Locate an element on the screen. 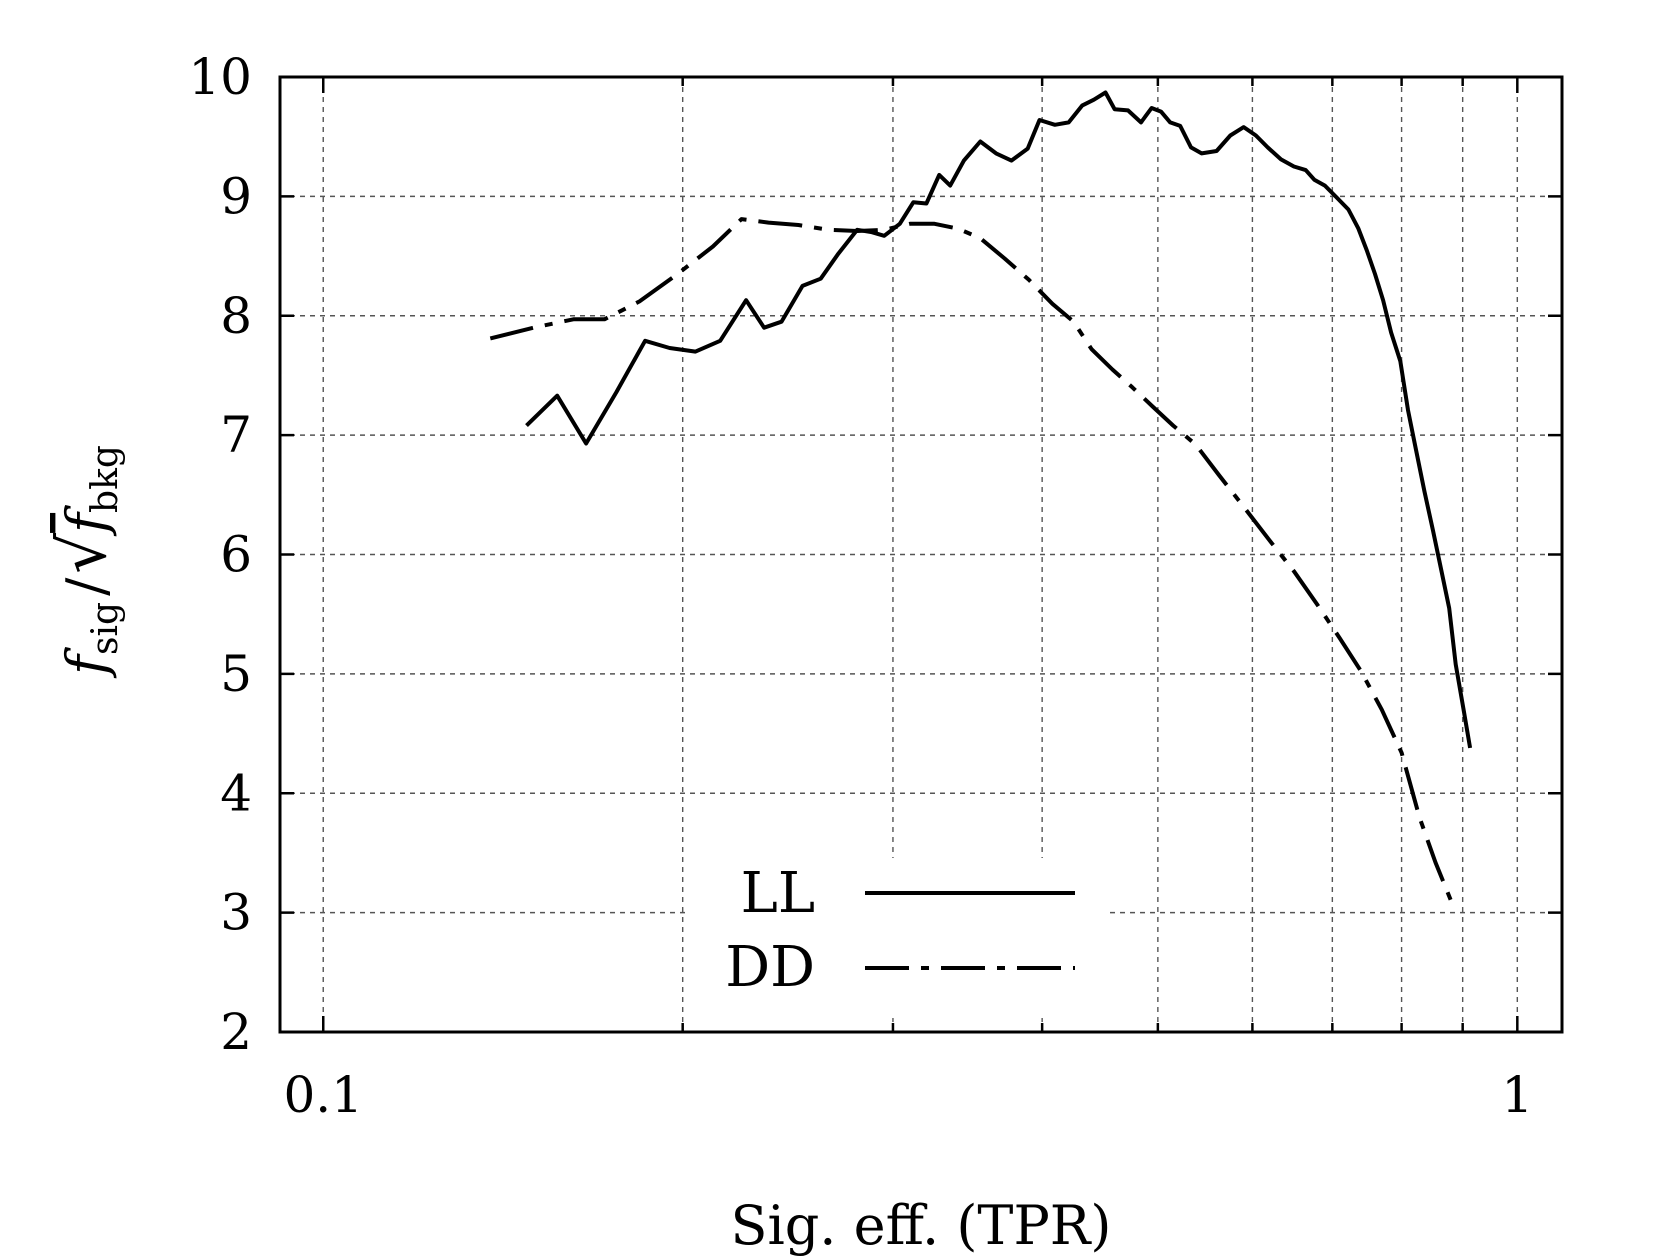 Image resolution: width=1679 pixels, height=1260 pixels. legend-background is located at coordinates (900, 938).